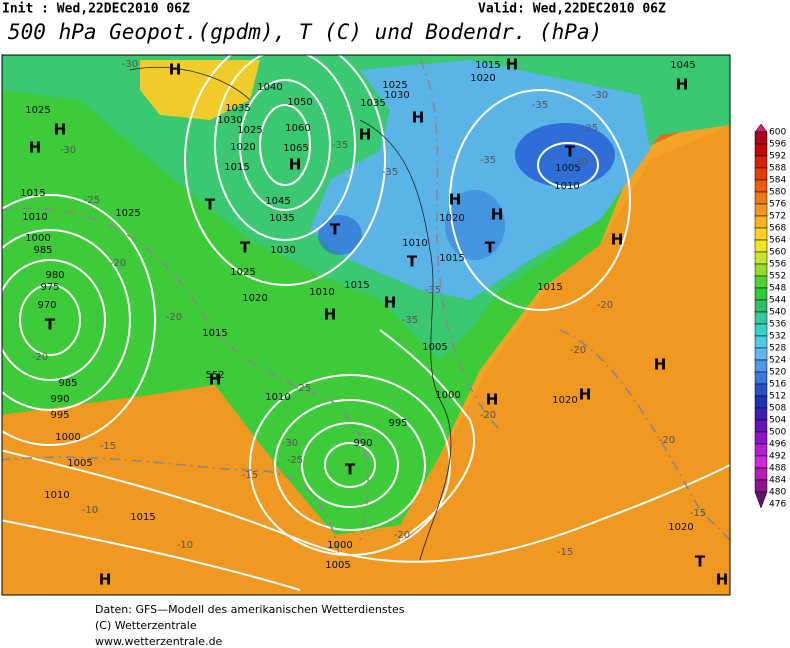 The height and width of the screenshot is (648, 790). I want to click on isotherm-label: -10, so click(185, 545).